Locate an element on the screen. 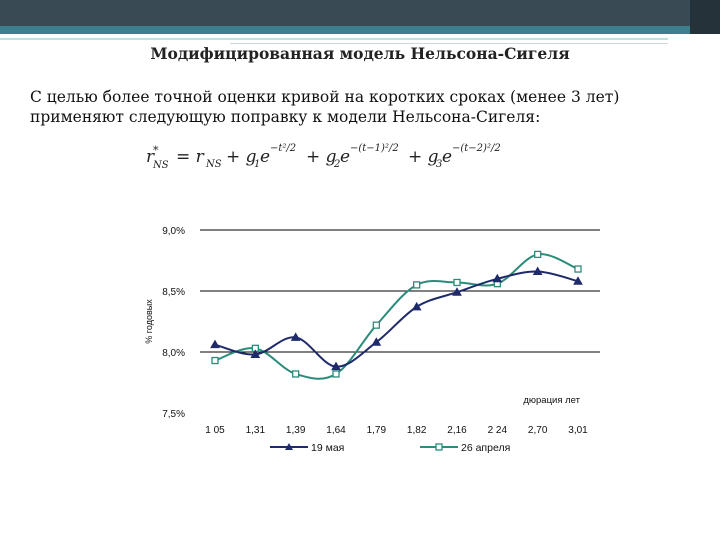 This screenshot has height=540, width=720. header-divider-secondary is located at coordinates (449, 43).